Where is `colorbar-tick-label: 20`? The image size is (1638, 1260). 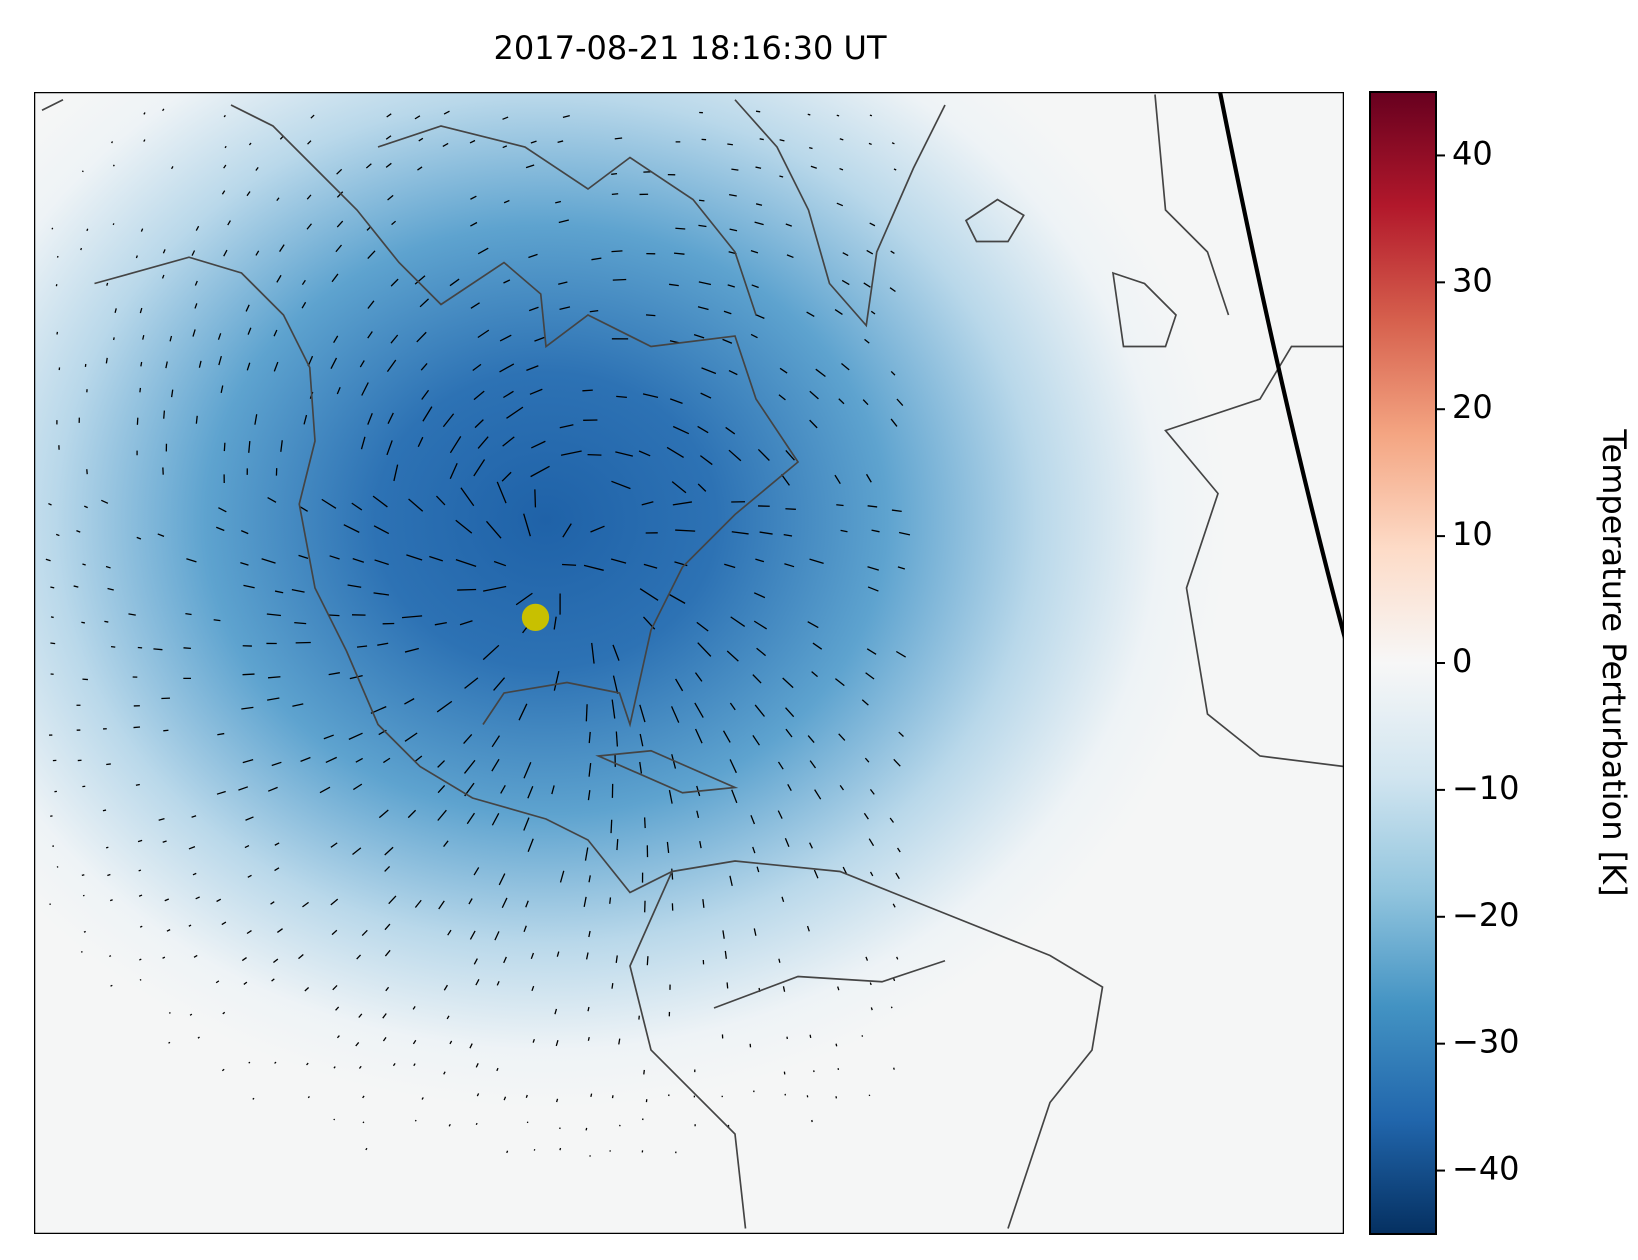
colorbar-tick-label: 20 is located at coordinates (1472, 407).